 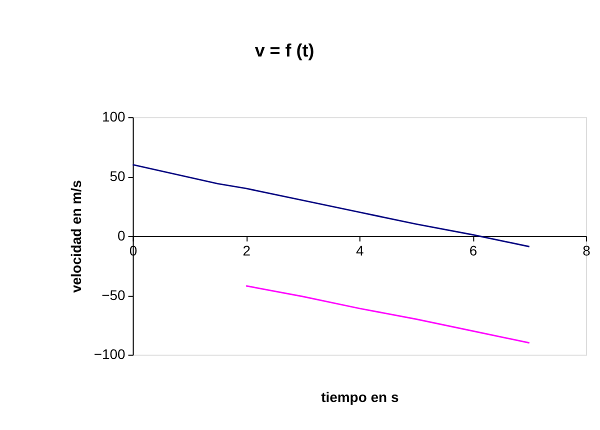 What do you see at coordinates (122, 235) in the screenshot?
I see `y-tick-label: 0` at bounding box center [122, 235].